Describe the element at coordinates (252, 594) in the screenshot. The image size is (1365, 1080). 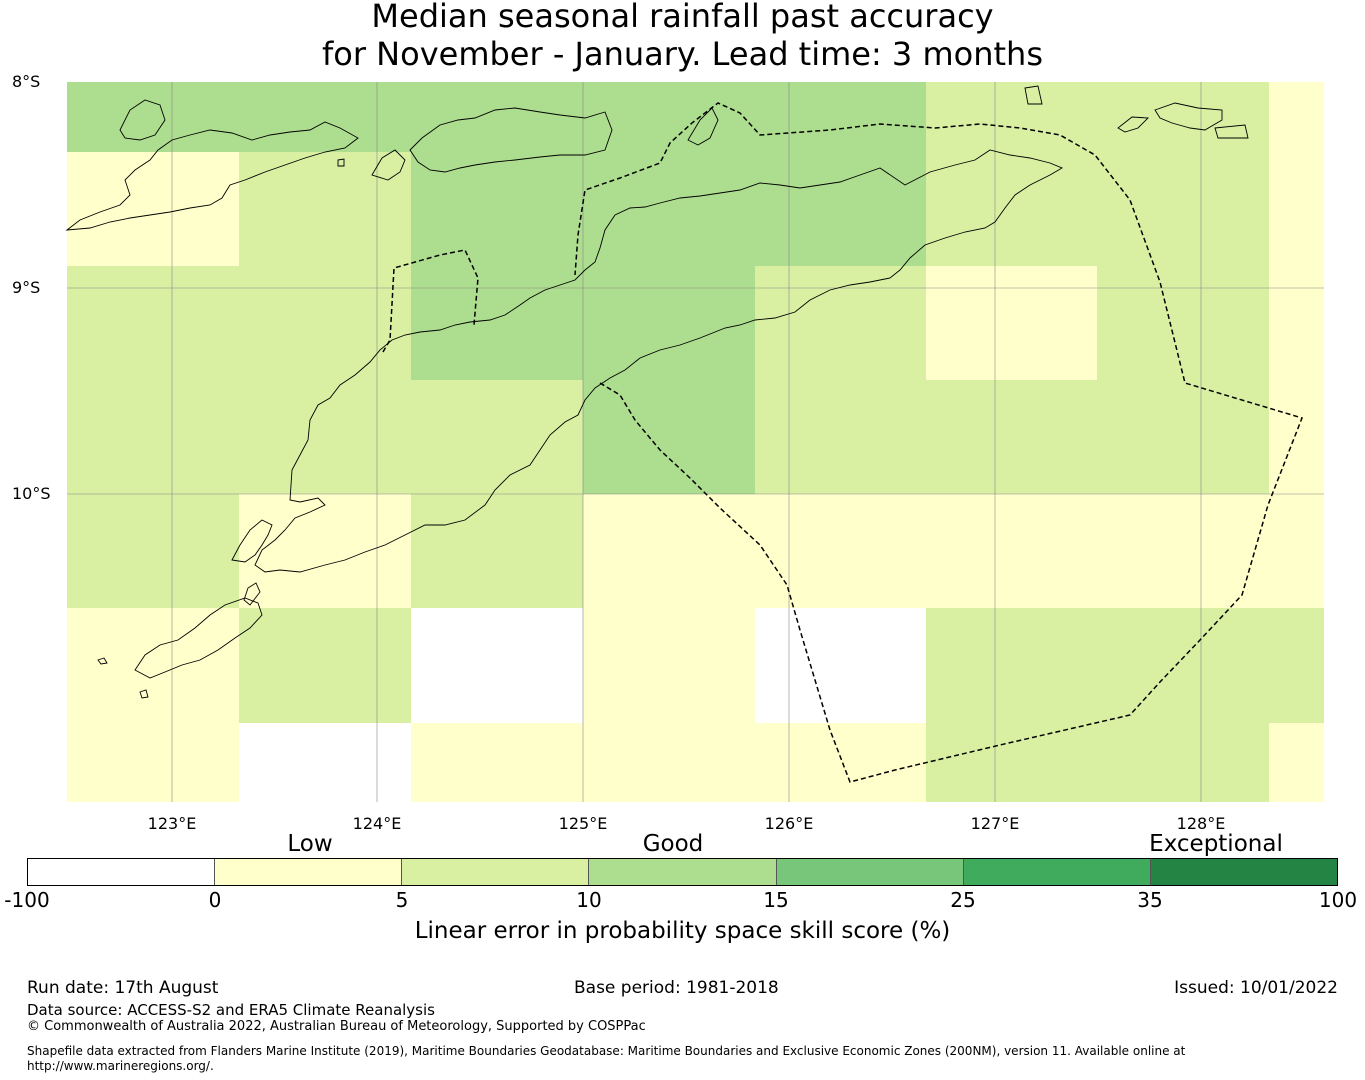
I see `islet-coastline` at that location.